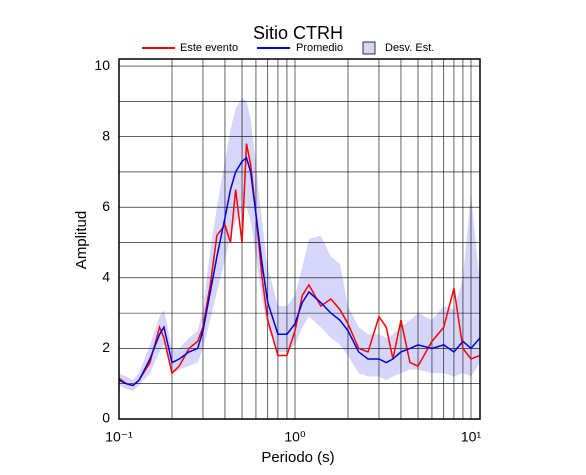  I want to click on chart-title: Sitio CTRH, so click(298, 33).